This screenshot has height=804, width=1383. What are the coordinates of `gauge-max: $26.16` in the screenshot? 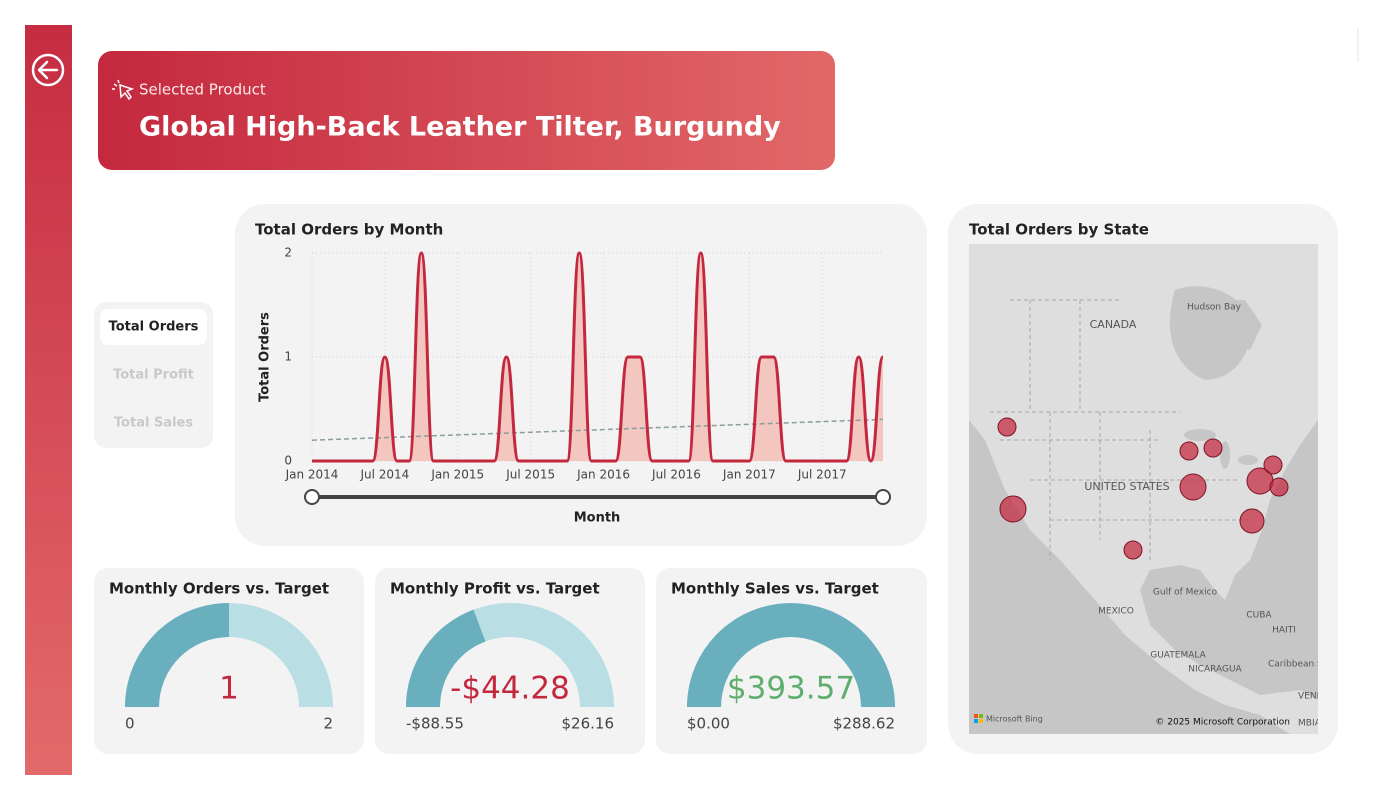 It's located at (588, 724).